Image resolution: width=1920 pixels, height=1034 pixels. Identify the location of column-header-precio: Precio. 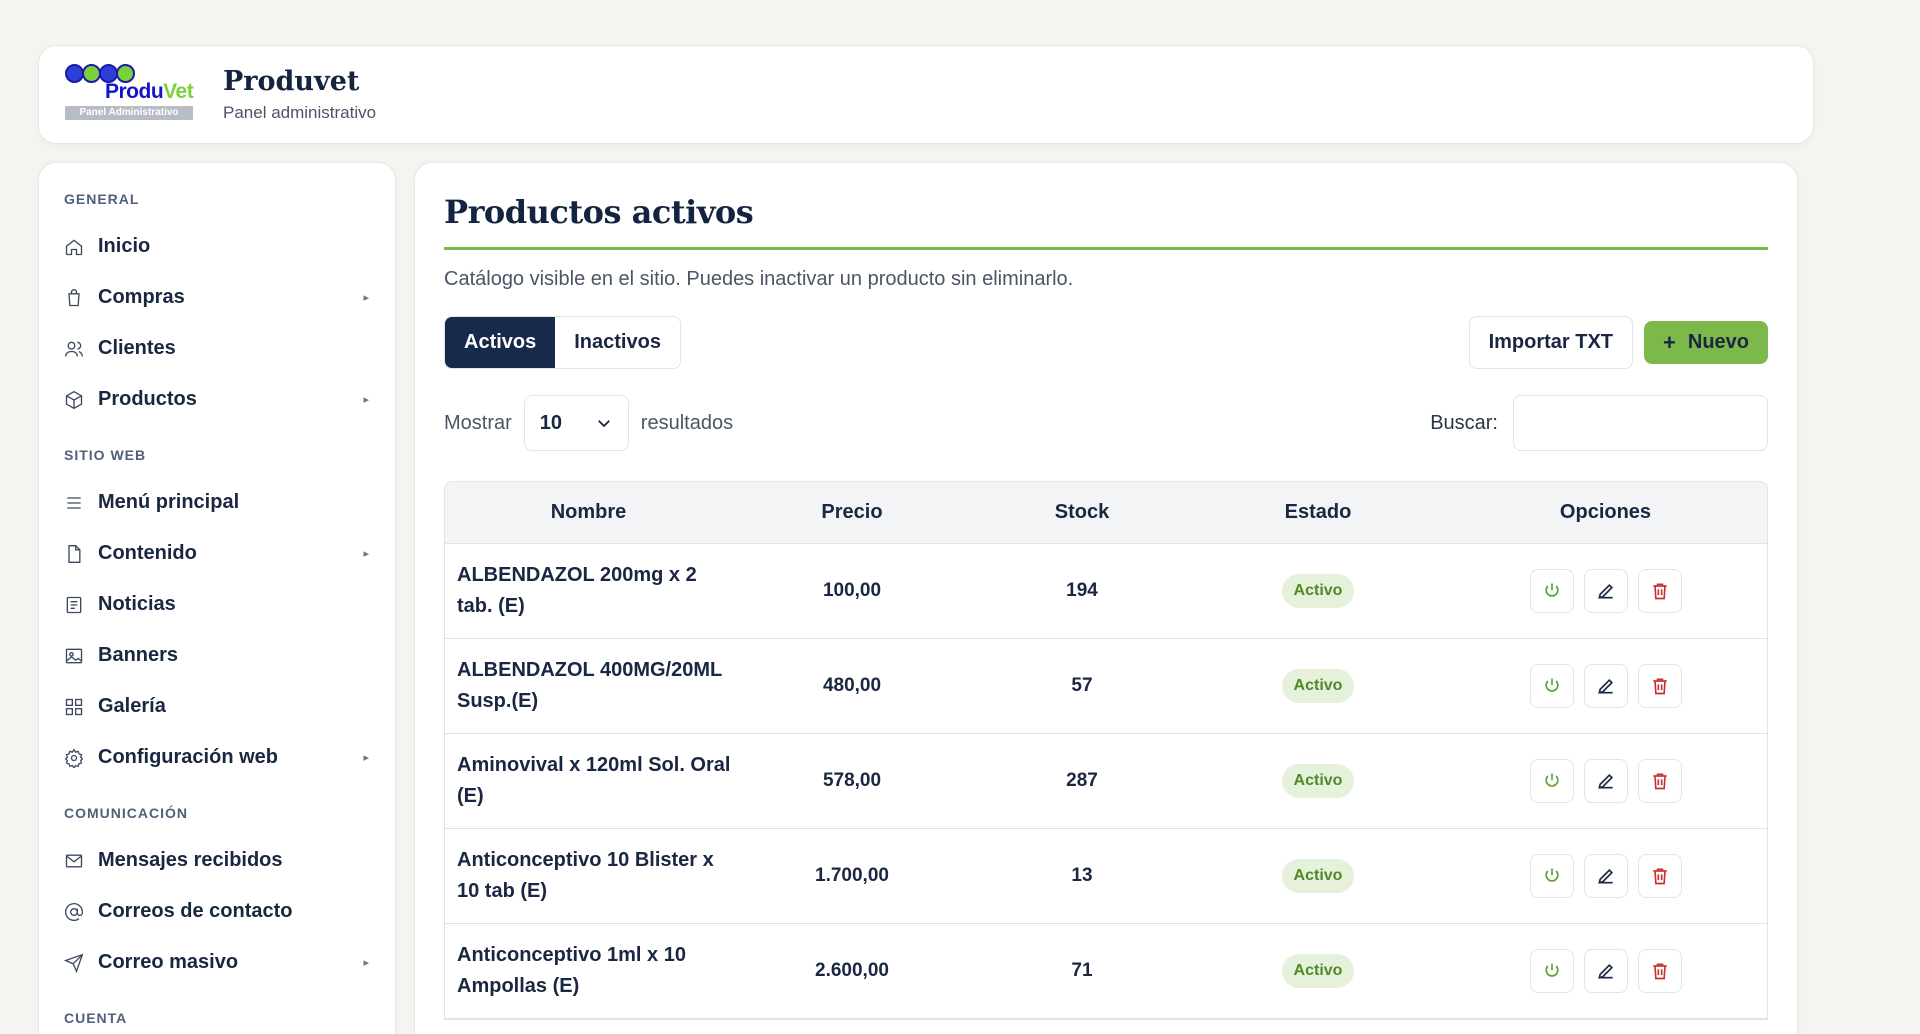
(852, 512).